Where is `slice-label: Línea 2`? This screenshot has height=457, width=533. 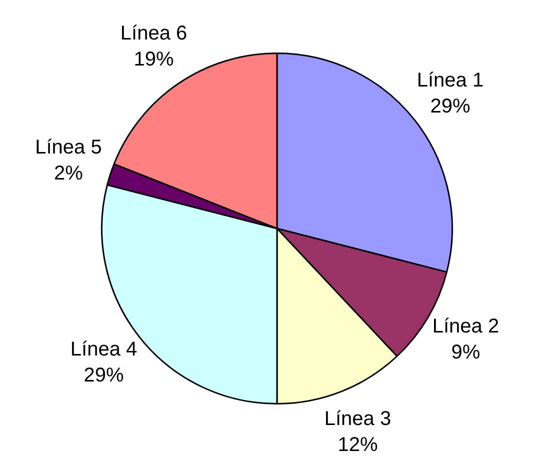 slice-label: Línea 2 is located at coordinates (466, 327).